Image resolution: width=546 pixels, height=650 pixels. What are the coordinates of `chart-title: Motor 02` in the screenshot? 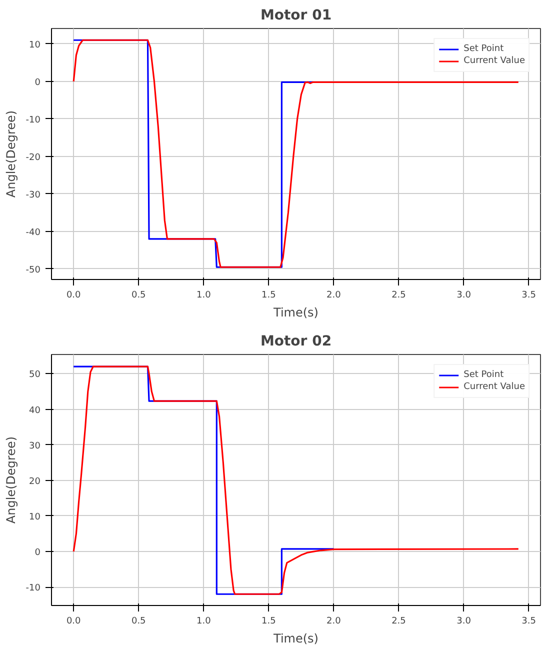 It's located at (296, 342).